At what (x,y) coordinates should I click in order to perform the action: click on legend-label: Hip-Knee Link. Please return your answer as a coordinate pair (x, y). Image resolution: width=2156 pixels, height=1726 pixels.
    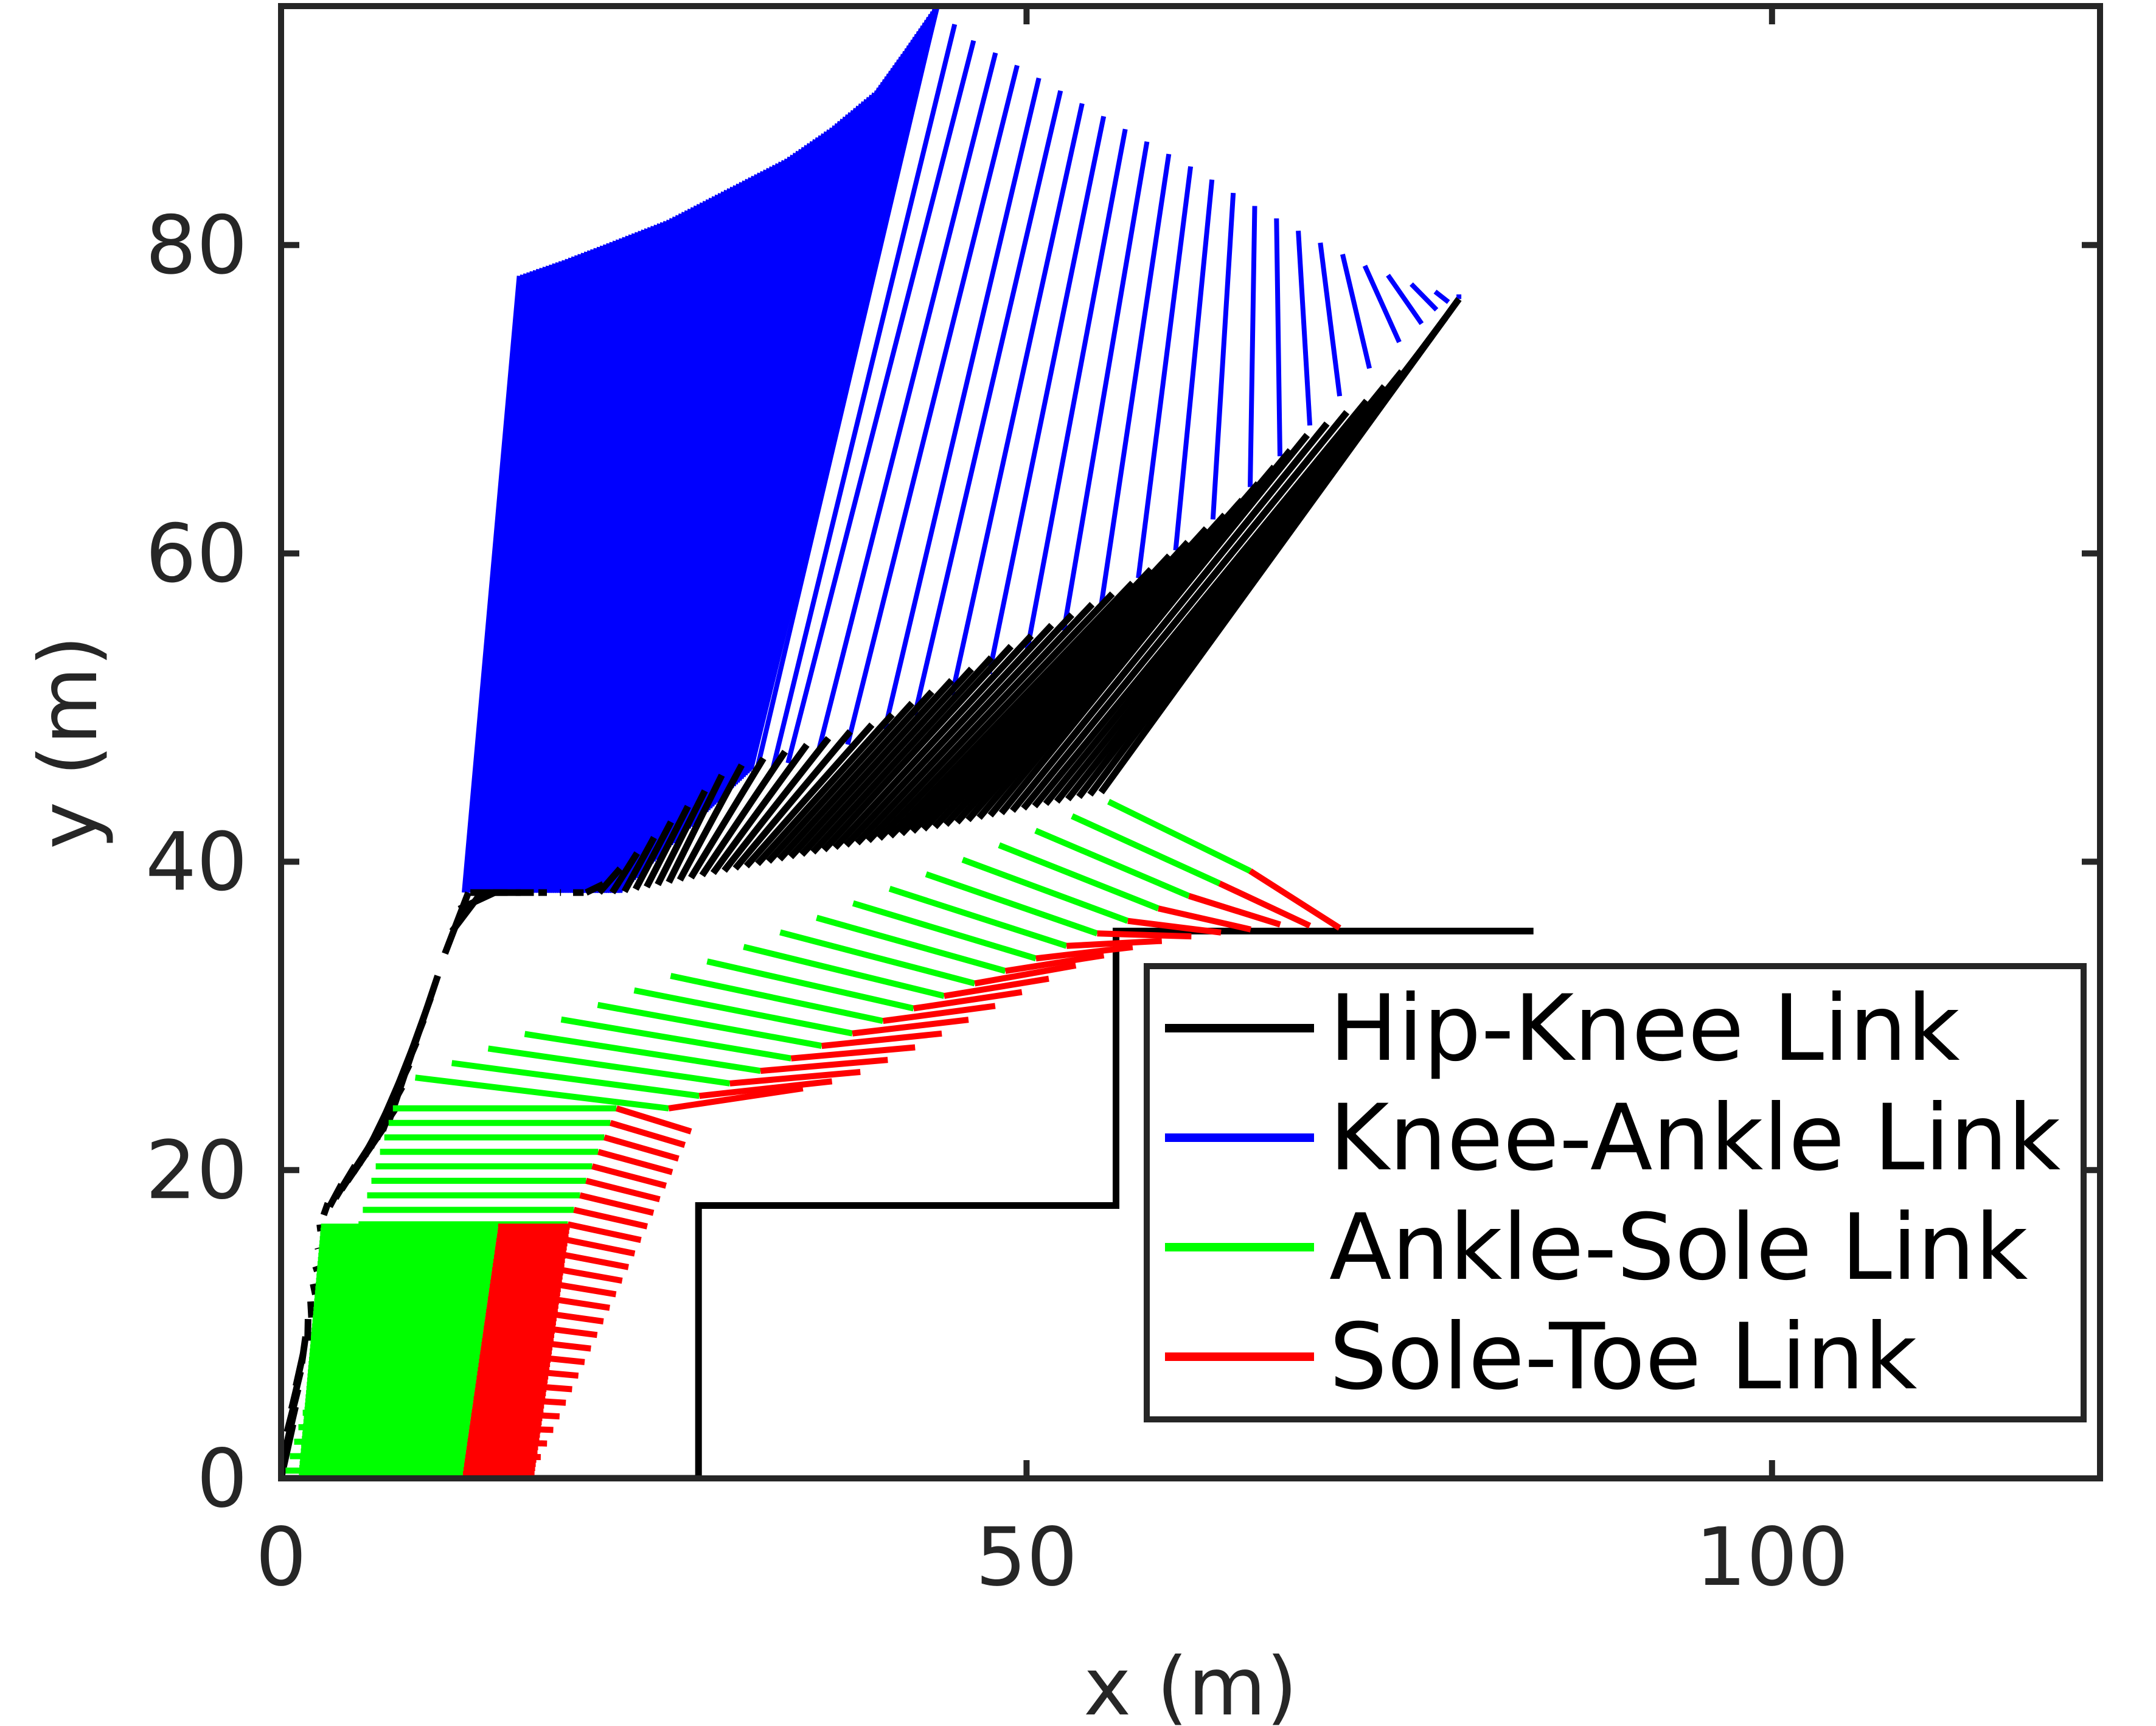
    Looking at the image, I should click on (1645, 1029).